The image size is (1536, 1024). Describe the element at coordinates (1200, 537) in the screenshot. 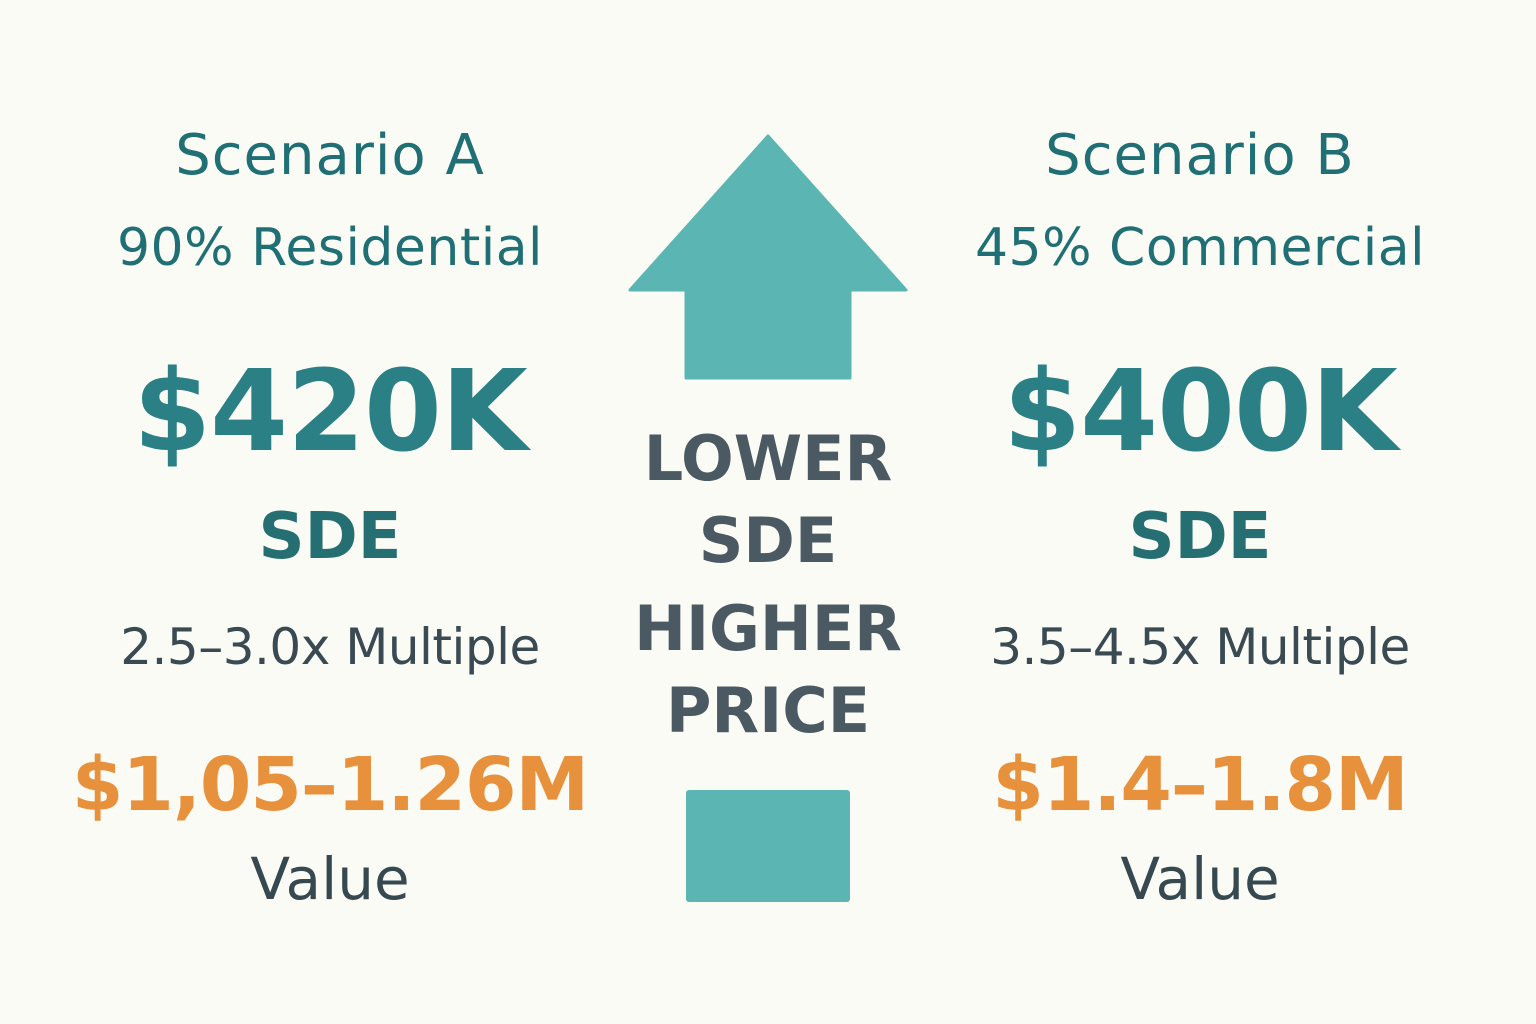

I see `scenario-b-sde-label: SDE` at that location.